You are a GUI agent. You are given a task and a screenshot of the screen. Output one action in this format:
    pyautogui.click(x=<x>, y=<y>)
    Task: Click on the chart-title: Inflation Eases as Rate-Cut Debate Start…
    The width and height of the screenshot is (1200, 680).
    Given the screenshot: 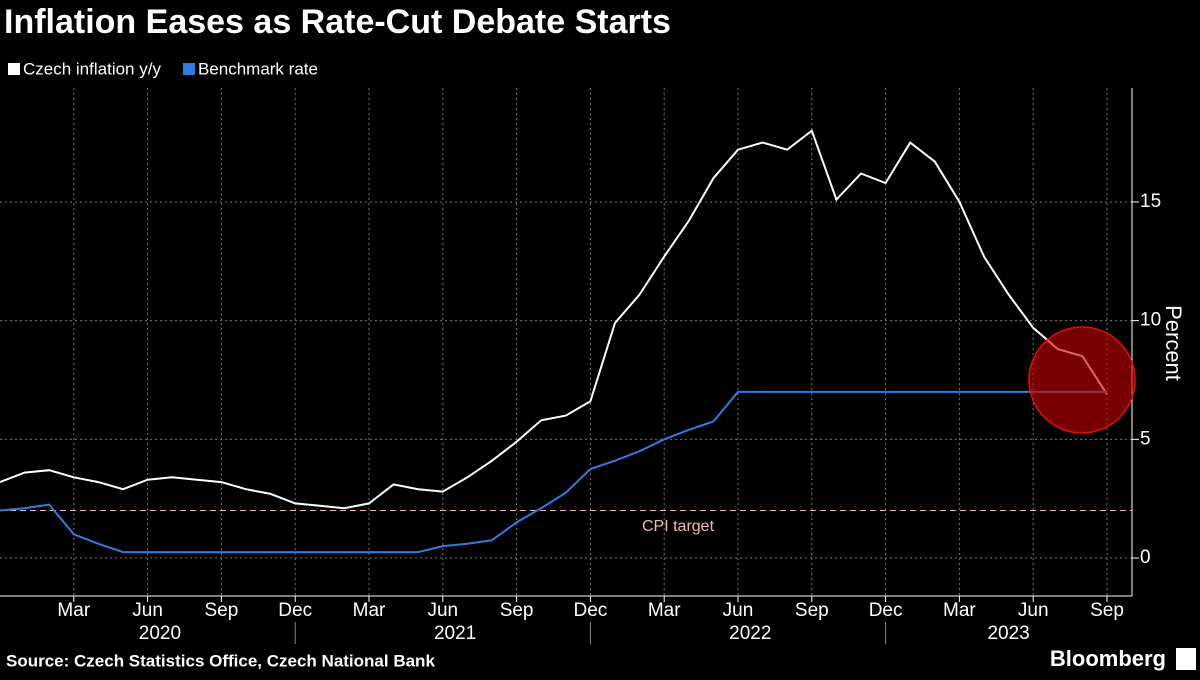 What is the action you would take?
    pyautogui.click(x=337, y=22)
    